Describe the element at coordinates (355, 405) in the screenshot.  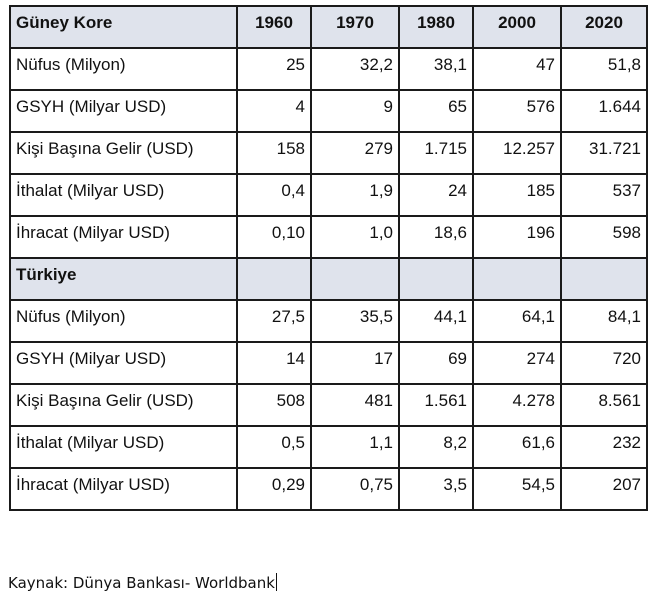
I see `value-cell: 481` at that location.